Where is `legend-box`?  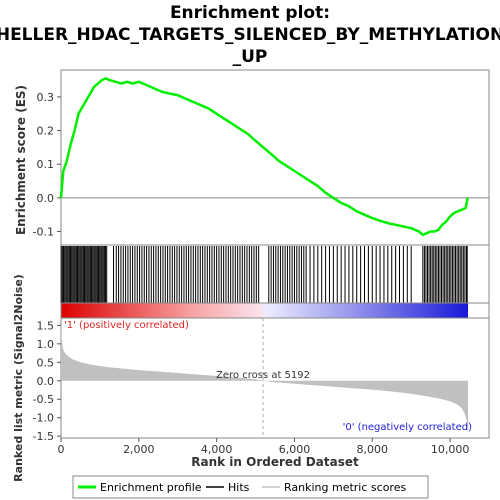
legend-box is located at coordinates (250, 487).